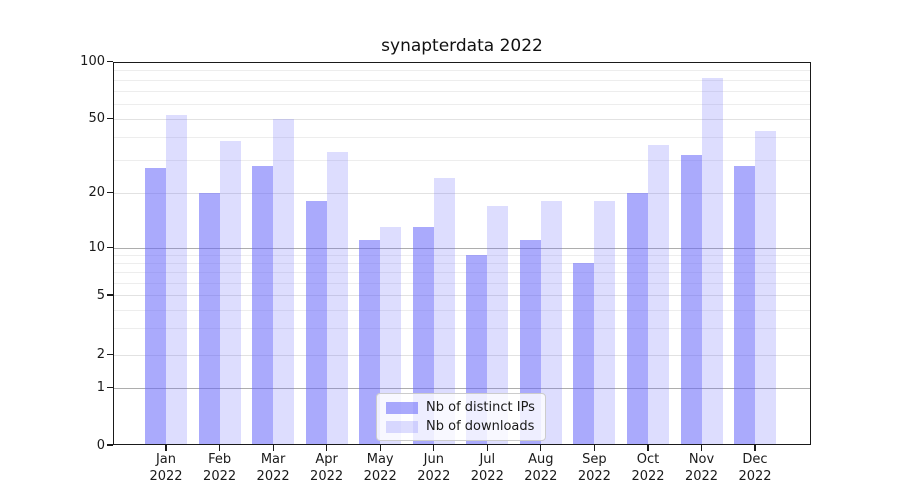  Describe the element at coordinates (209, 318) in the screenshot. I see `bar-distinct-ips-feb` at that location.